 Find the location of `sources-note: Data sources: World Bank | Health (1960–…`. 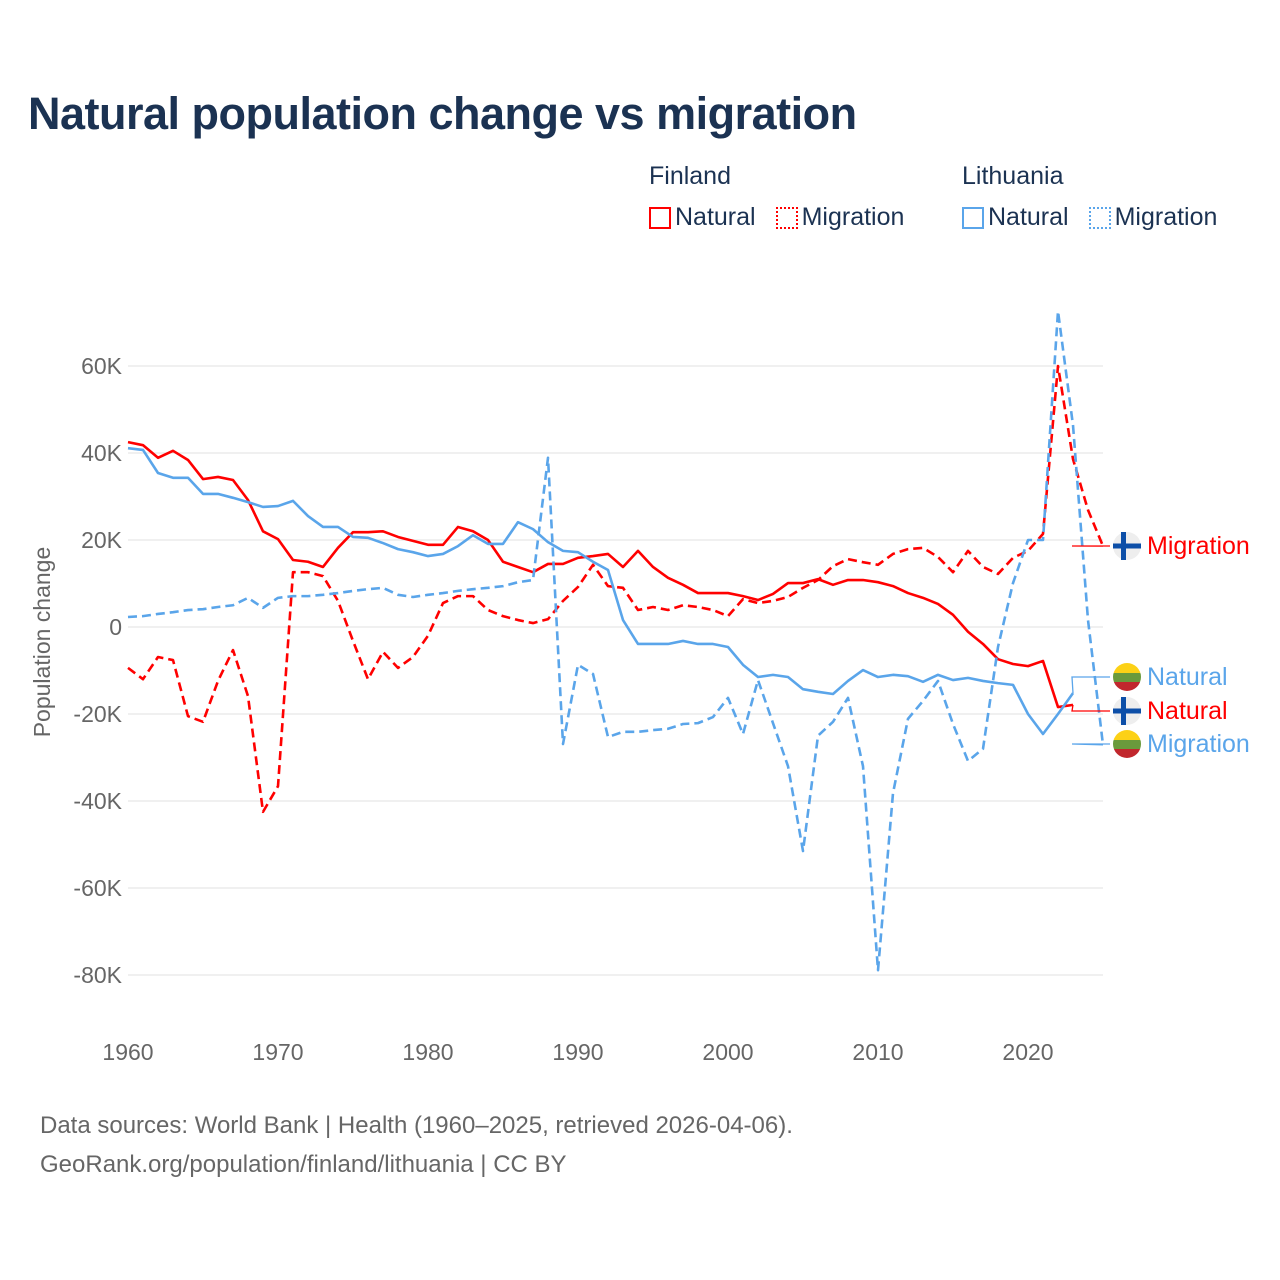

sources-note: Data sources: World Bank | Health (1960–… is located at coordinates (416, 1145).